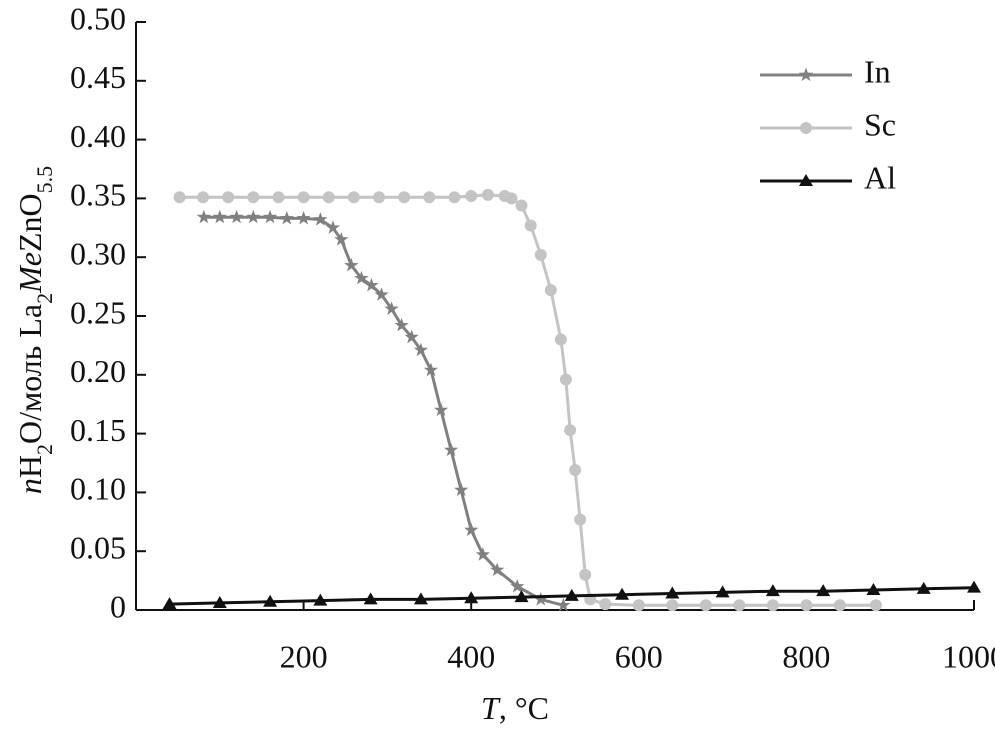 Image resolution: width=995 pixels, height=735 pixels. What do you see at coordinates (98, 430) in the screenshot?
I see `y-tick-label: 0.15` at bounding box center [98, 430].